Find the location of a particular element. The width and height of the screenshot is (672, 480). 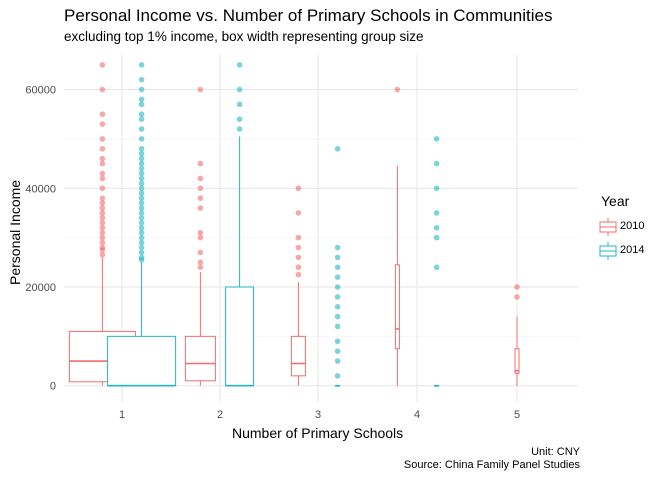

legend-key-2014 is located at coordinates (608, 251).